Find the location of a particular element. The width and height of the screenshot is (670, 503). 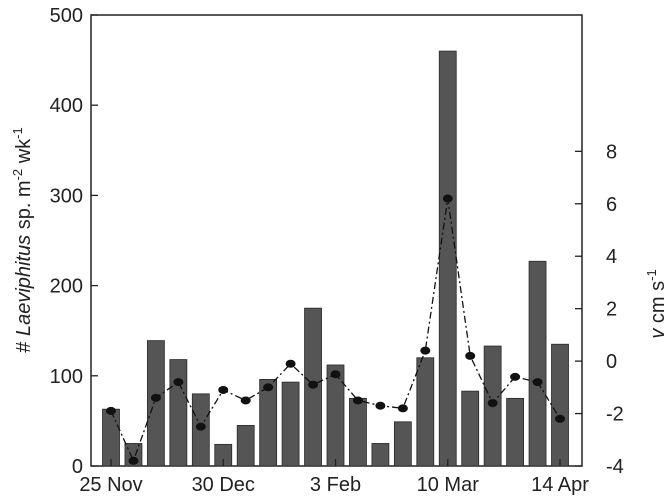

right-axis-title-sup: -1 is located at coordinates (651, 275).